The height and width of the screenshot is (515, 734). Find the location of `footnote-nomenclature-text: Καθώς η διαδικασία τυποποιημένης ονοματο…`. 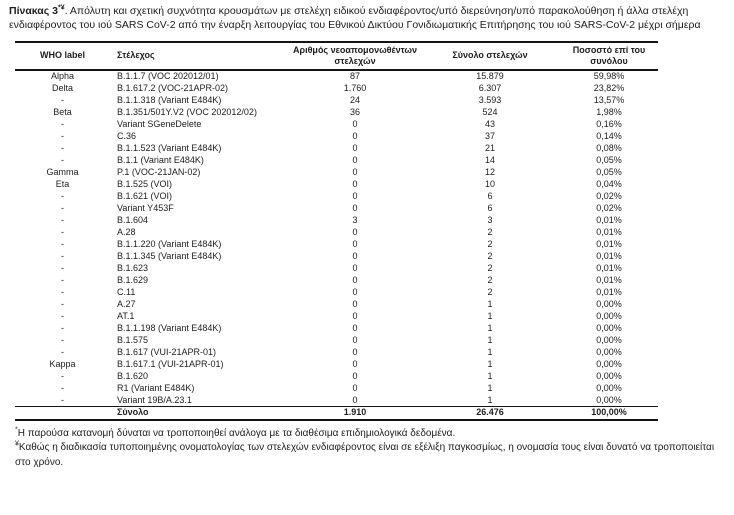

footnote-nomenclature-text: Καθώς η διαδικασία τυποποιημένης ονοματο… is located at coordinates (365, 455).